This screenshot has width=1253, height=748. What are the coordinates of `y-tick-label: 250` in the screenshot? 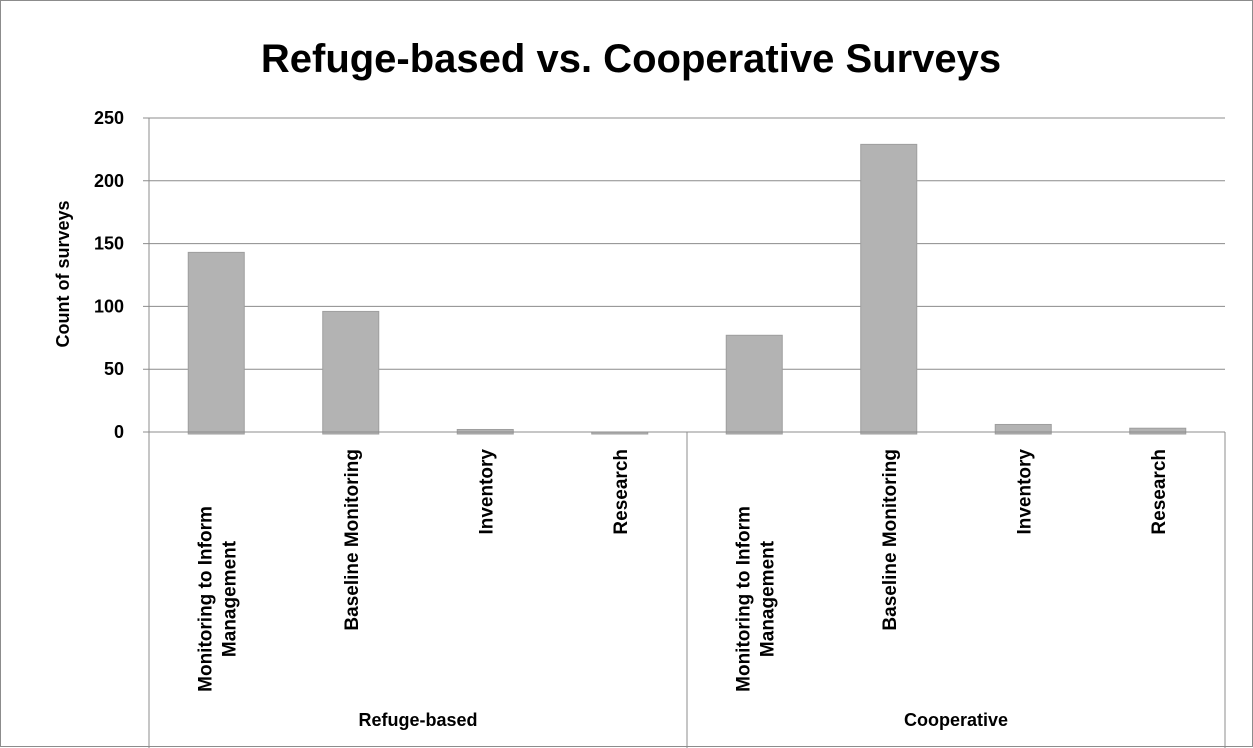 It's located at (109, 118).